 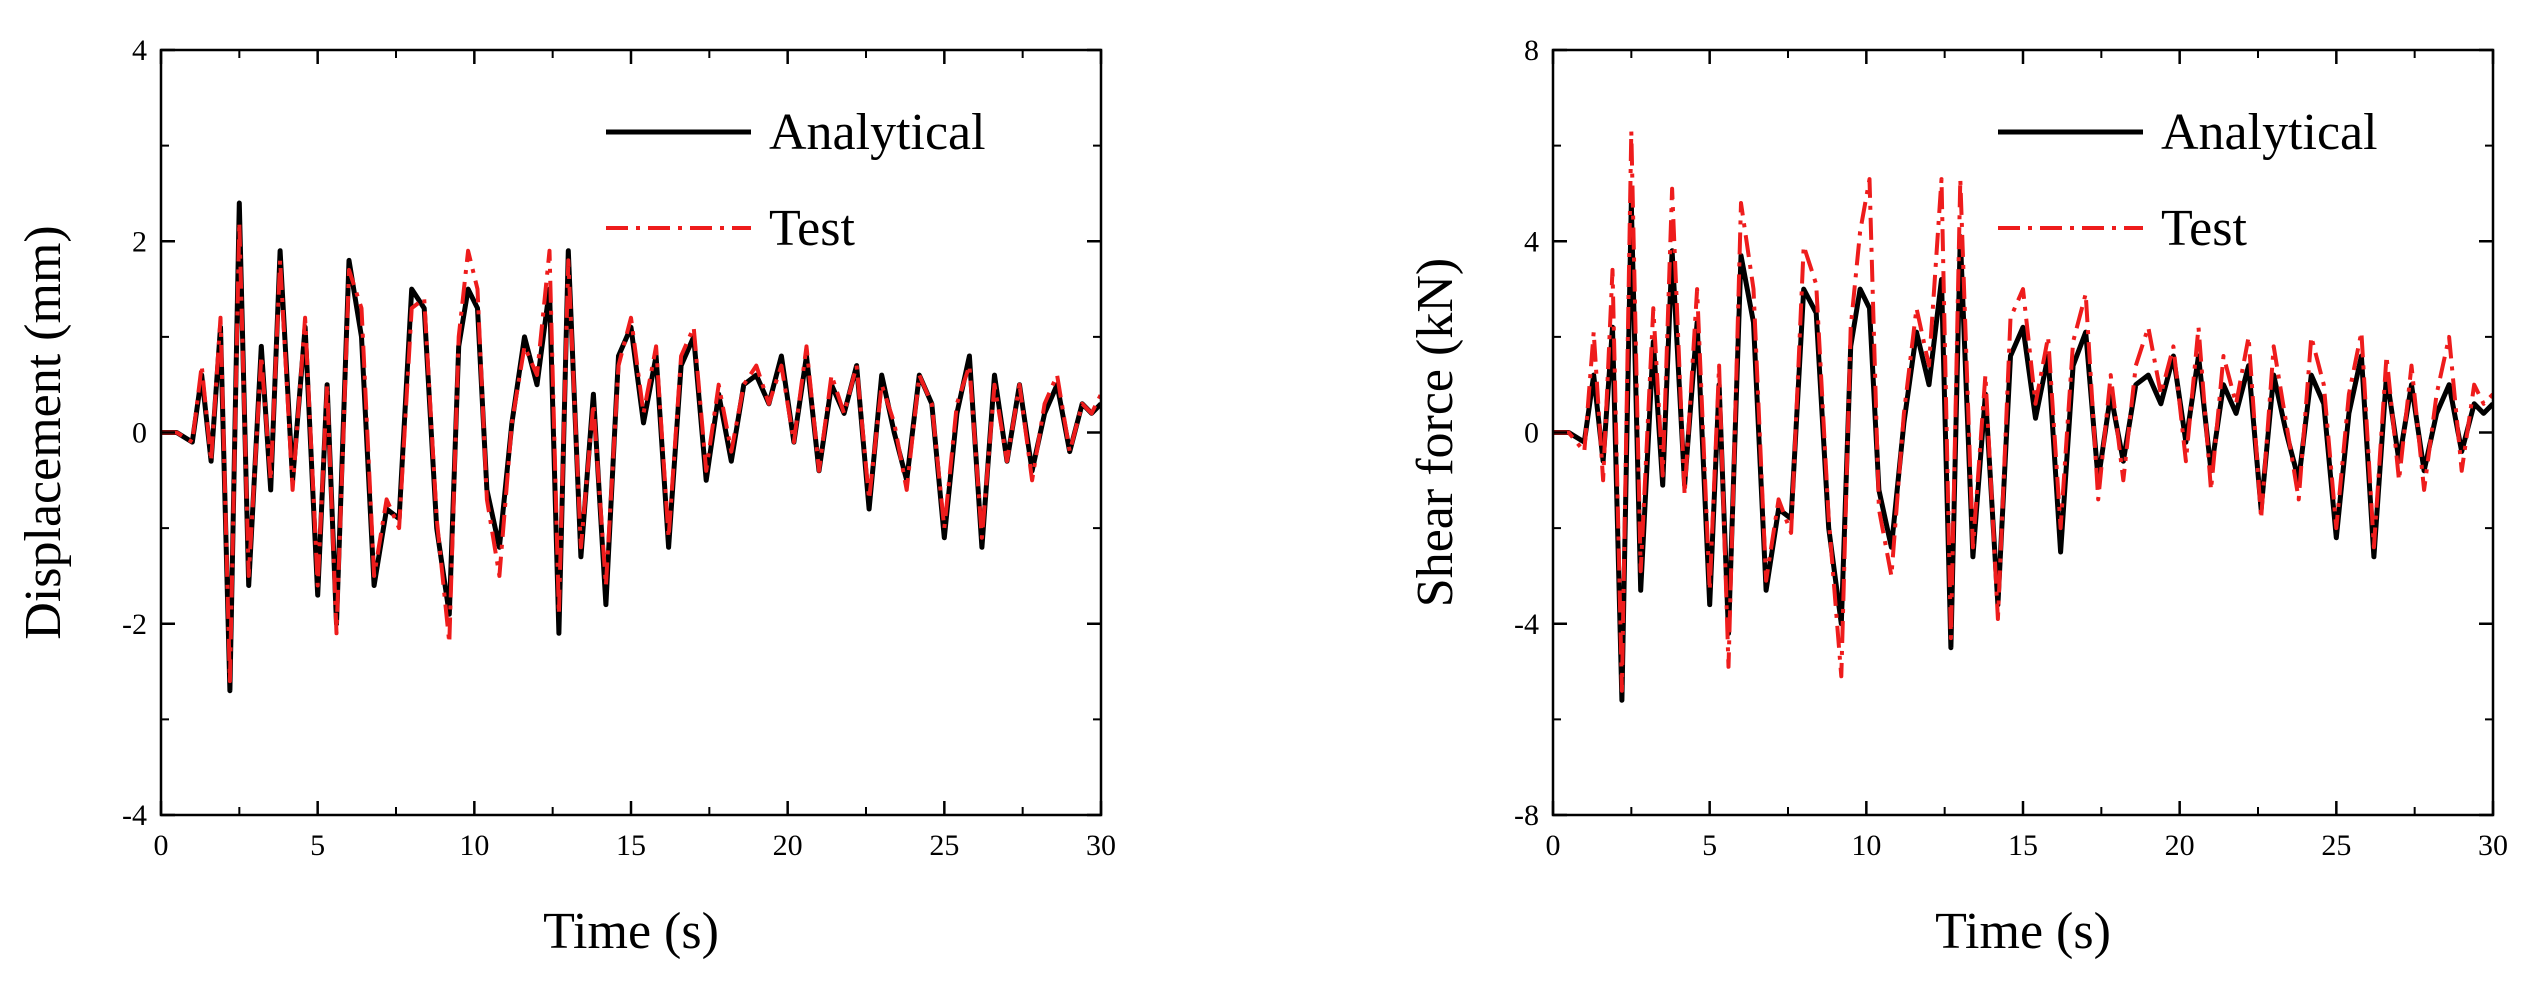 I want to click on y-tick-label: 8, so click(x=1531, y=50).